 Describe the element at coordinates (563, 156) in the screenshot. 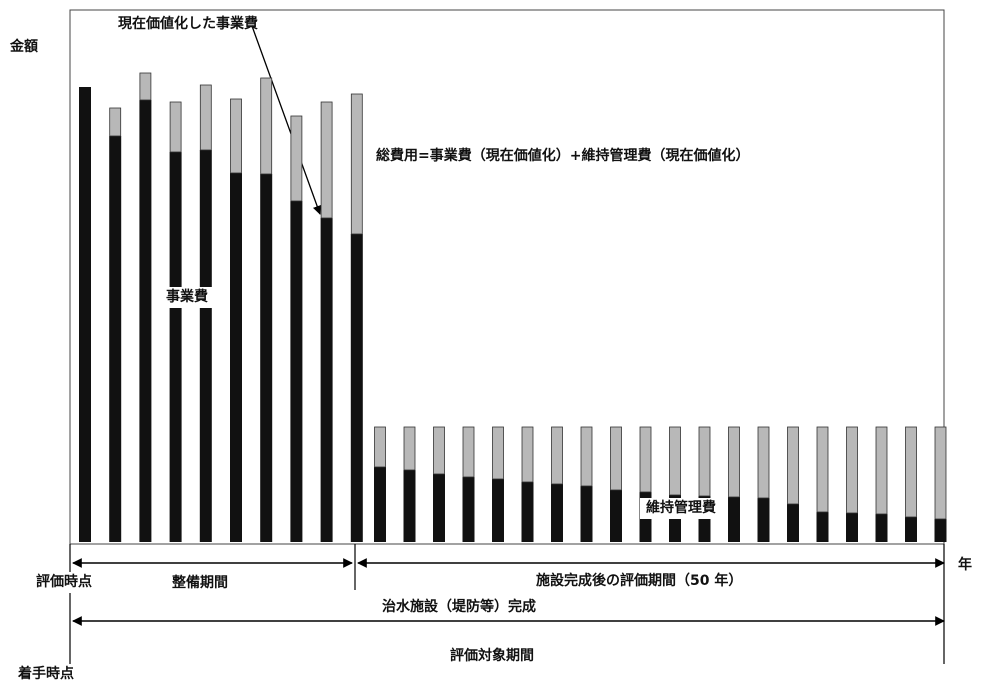

I see `formula-annotation: 総費用=事業費（現在価値化）+維持管理費（現在価値化）` at that location.